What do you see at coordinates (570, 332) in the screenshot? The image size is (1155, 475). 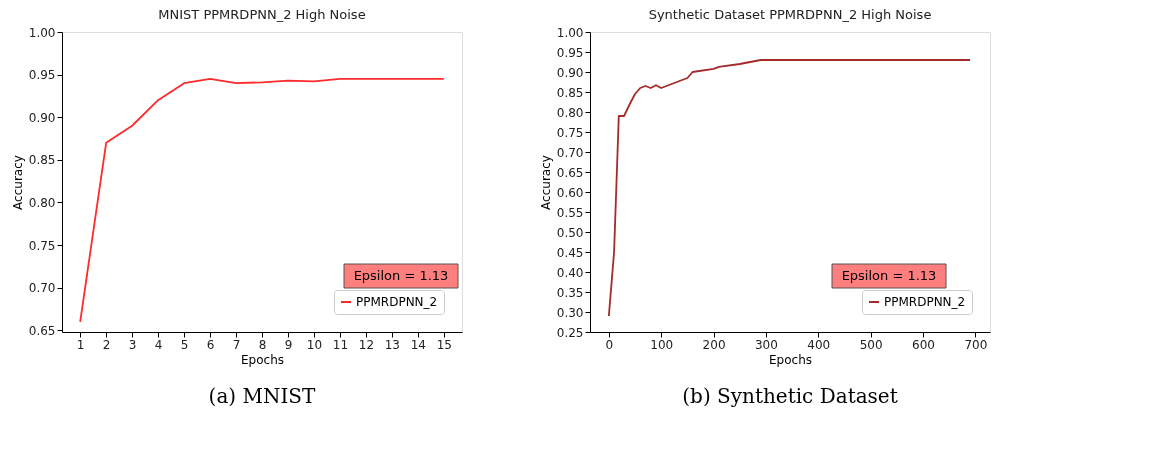 I see `y-tick-label: 0.25` at bounding box center [570, 332].